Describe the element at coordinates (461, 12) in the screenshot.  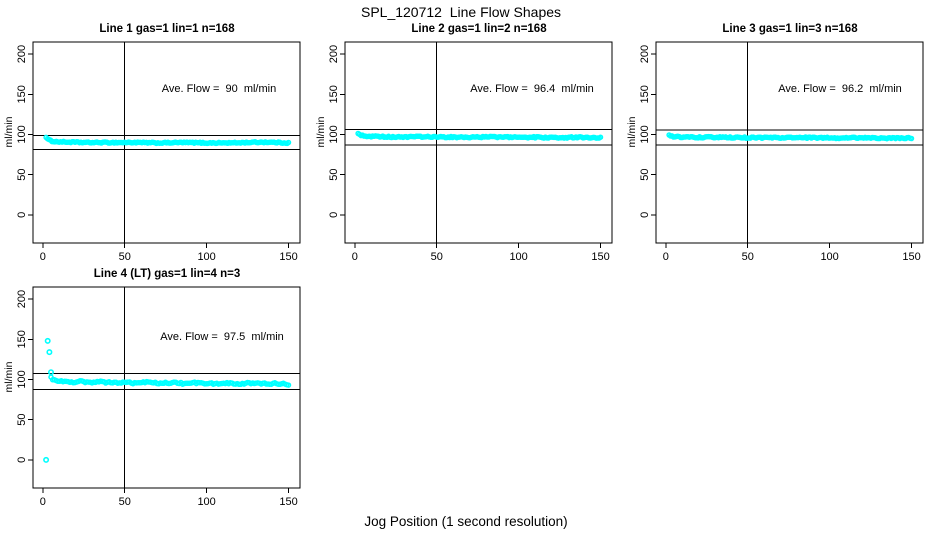
I see `main-title: SPL_120712 Line Flow Shapes` at that location.